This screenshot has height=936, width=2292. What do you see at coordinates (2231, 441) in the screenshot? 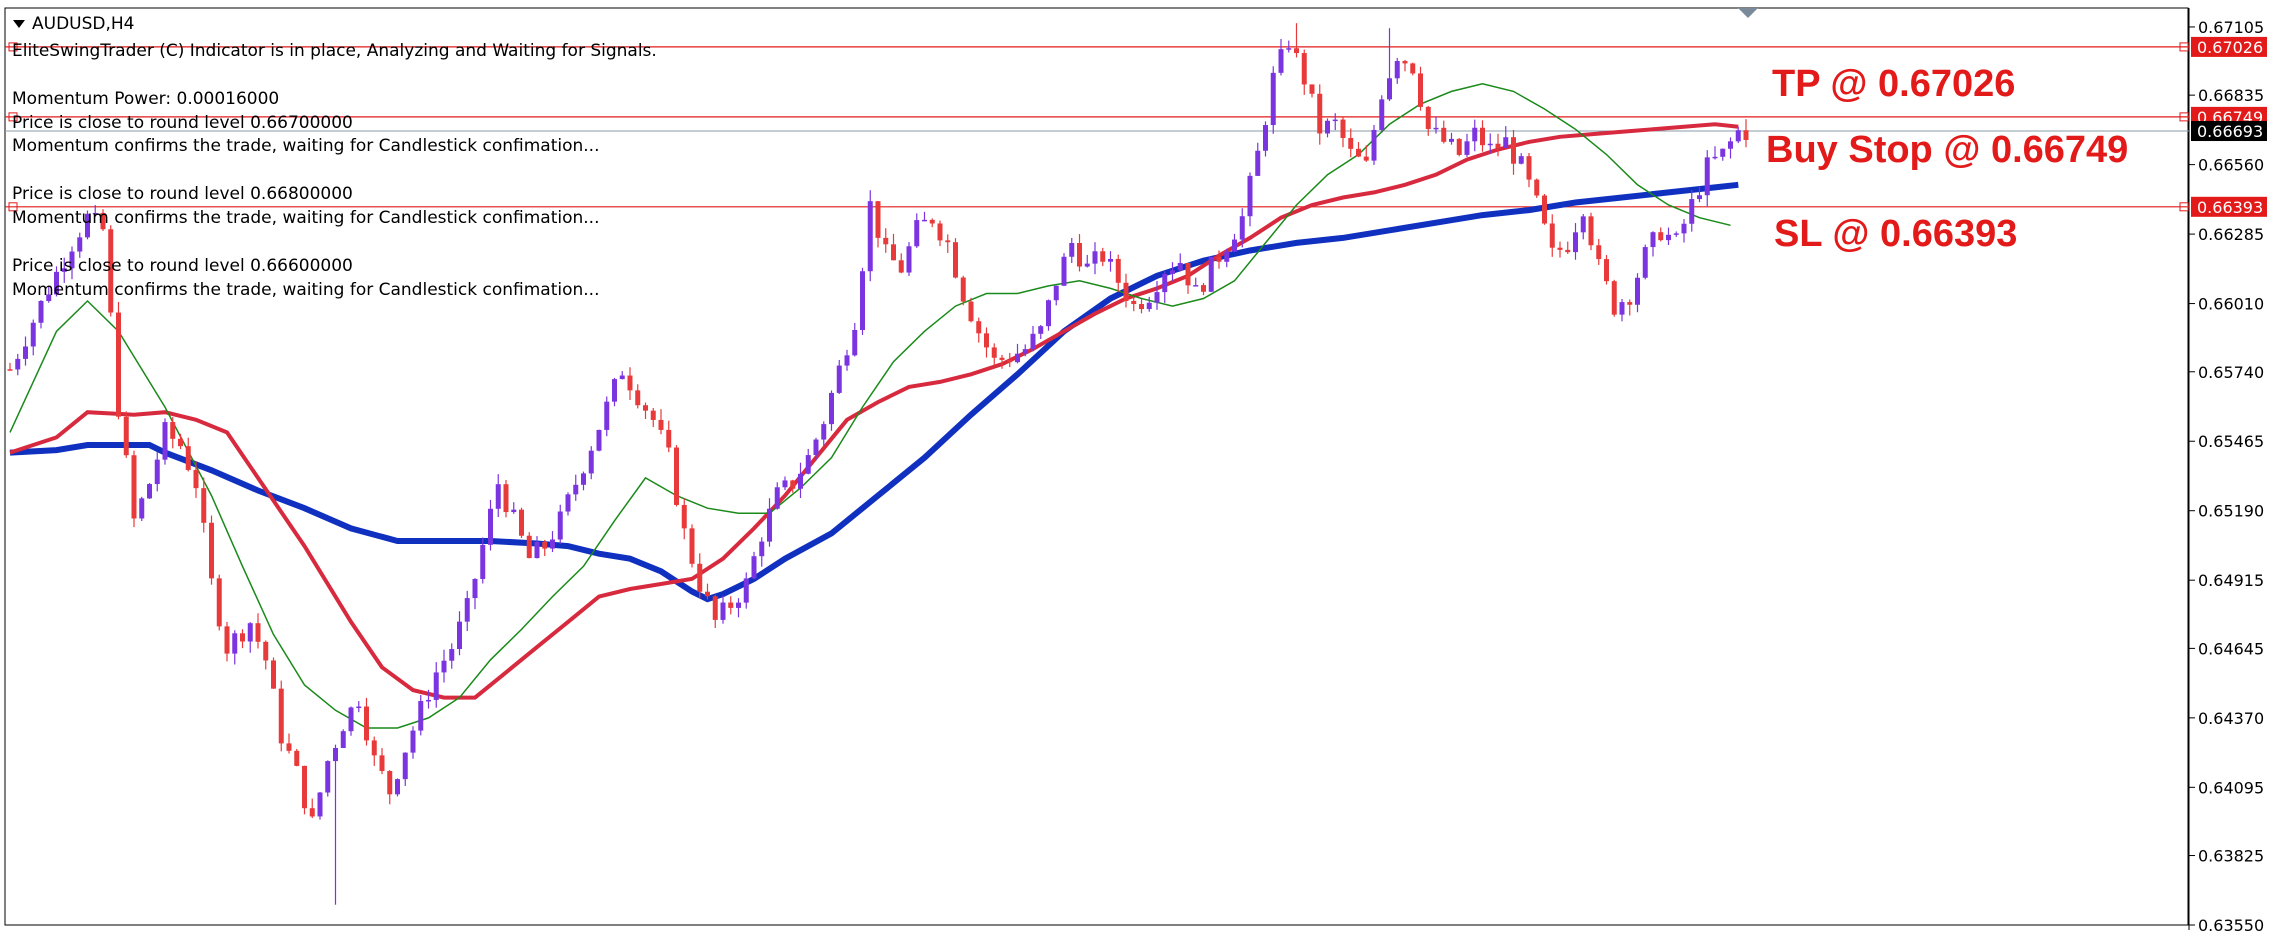
I see `axis-tick-label: 0.65465` at bounding box center [2231, 441].